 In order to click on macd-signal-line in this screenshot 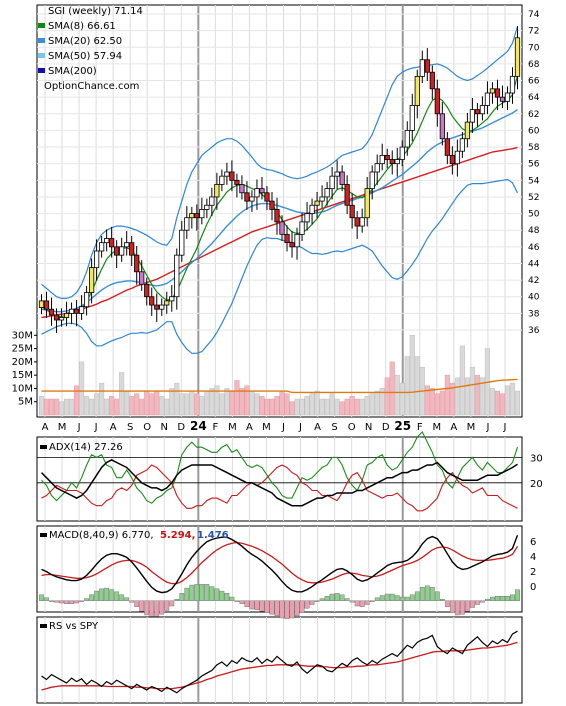, I will do `click(280, 563)`.